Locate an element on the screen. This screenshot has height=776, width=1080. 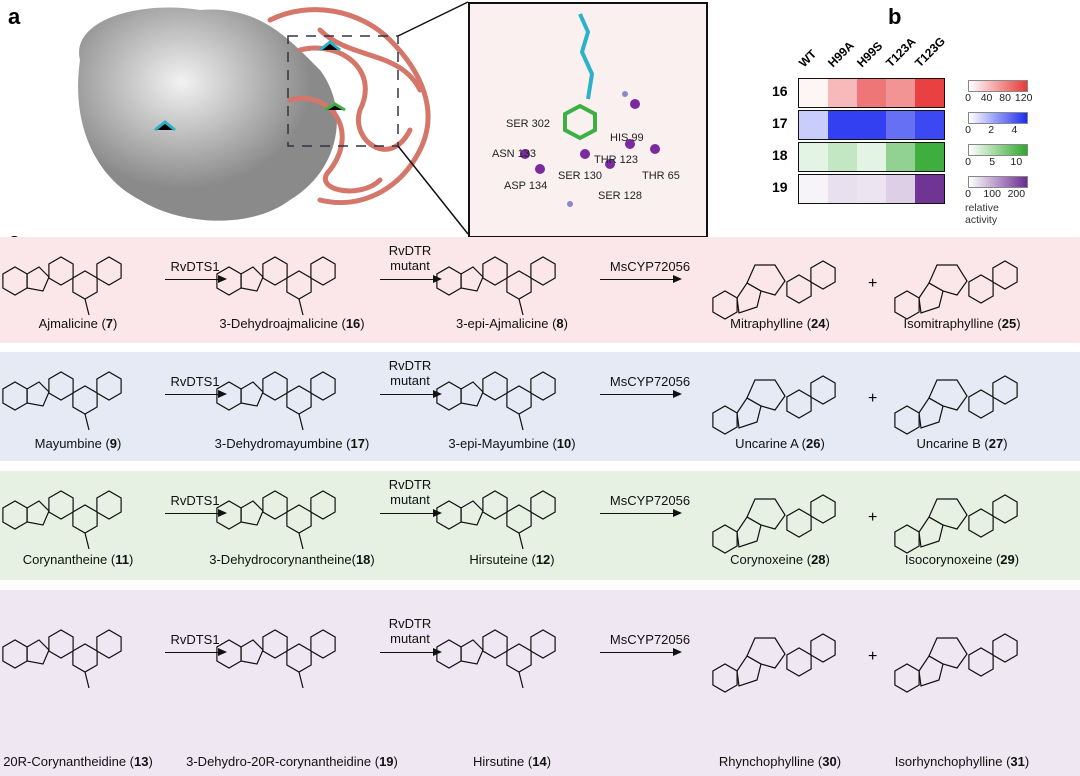
compound-name: Hirsutine (14) is located at coordinates (512, 761).